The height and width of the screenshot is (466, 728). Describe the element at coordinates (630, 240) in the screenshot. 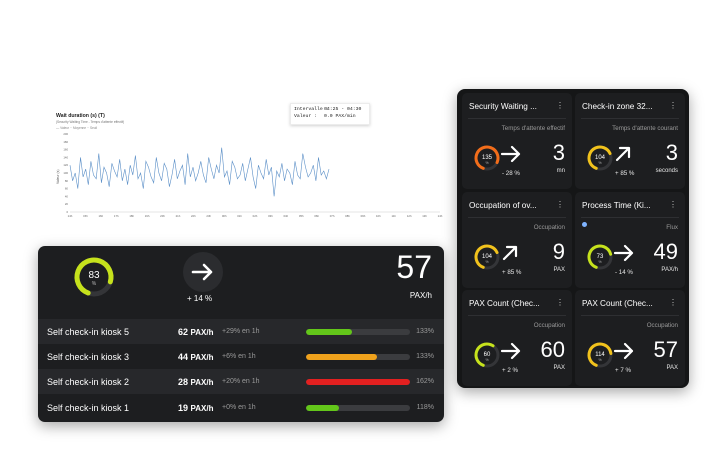

I see `kpi-card: Process Time (Ki... ⋮ Flux 73% - 14 % 49 PAX/h` at that location.